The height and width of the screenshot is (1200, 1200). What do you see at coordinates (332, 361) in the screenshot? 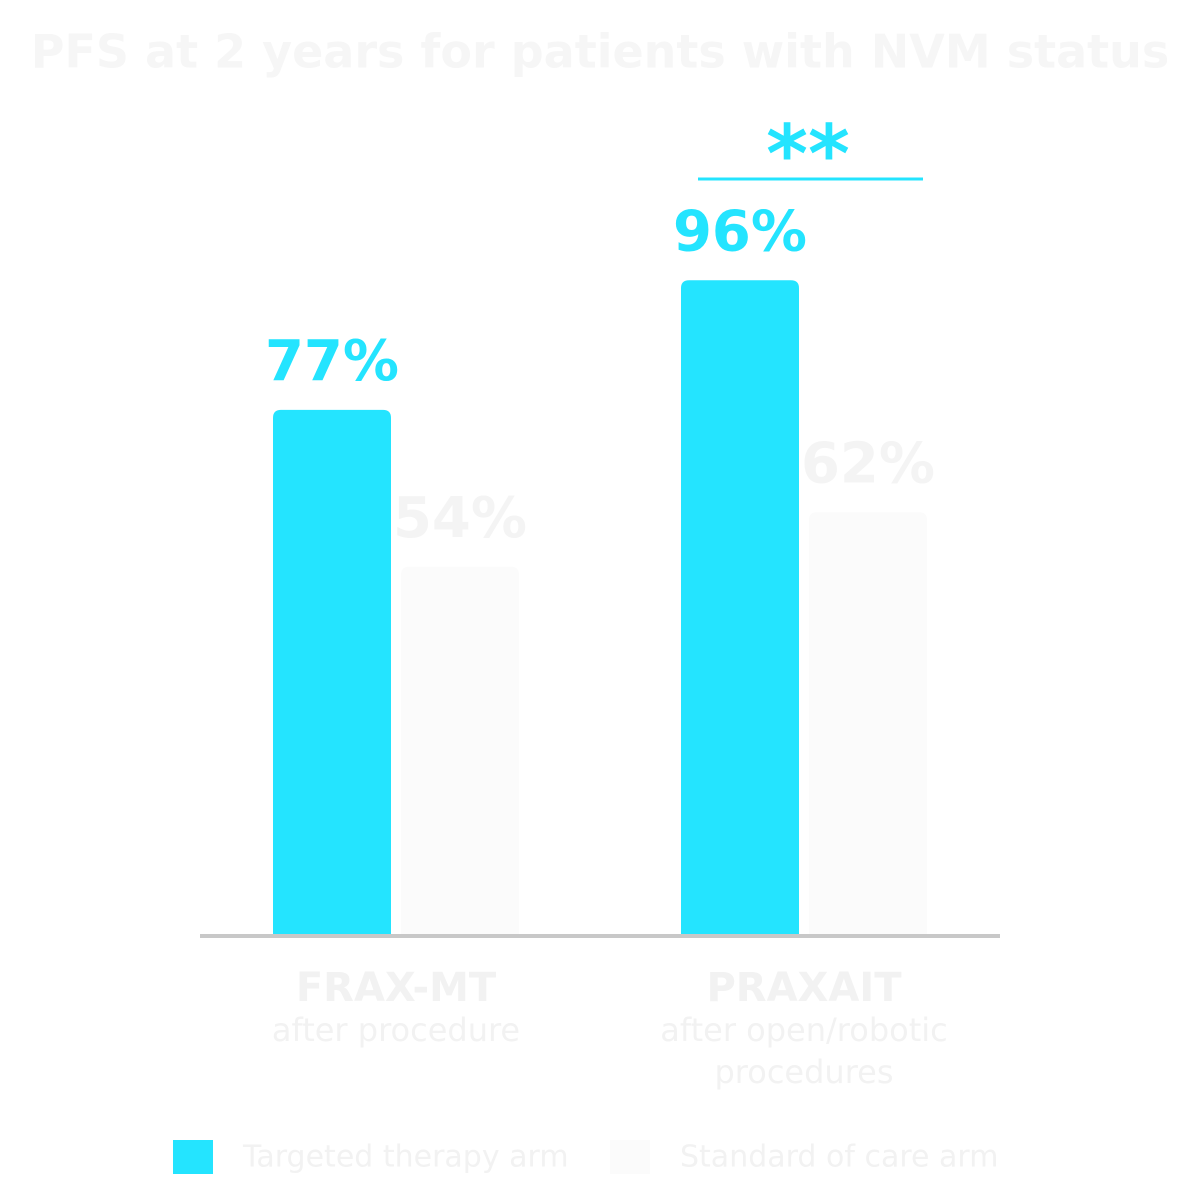
I see `value-label: 77%` at bounding box center [332, 361].